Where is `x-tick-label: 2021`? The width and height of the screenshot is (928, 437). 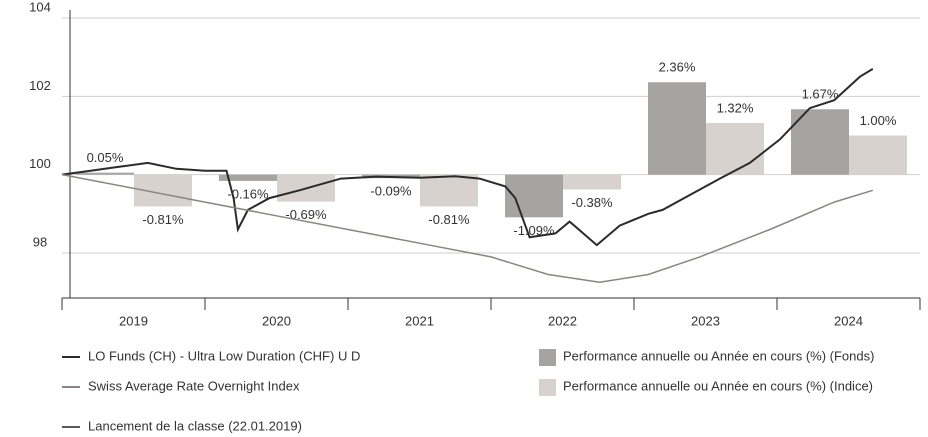 x-tick-label: 2021 is located at coordinates (419, 320).